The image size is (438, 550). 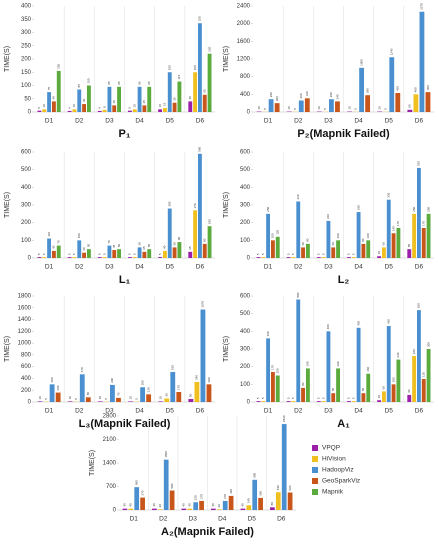 What do you see at coordinates (26, 73) in the screenshot?
I see `y-tick-label: 150` at bounding box center [26, 73].